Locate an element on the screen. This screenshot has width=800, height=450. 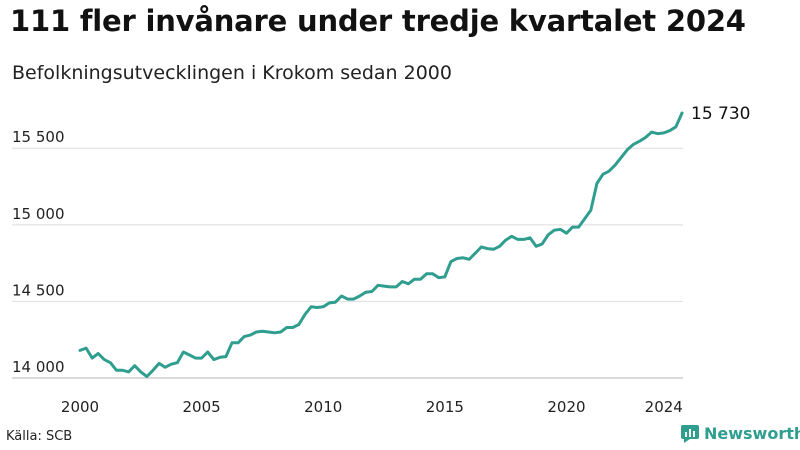
newsworthy-logo-icon is located at coordinates (690, 433).